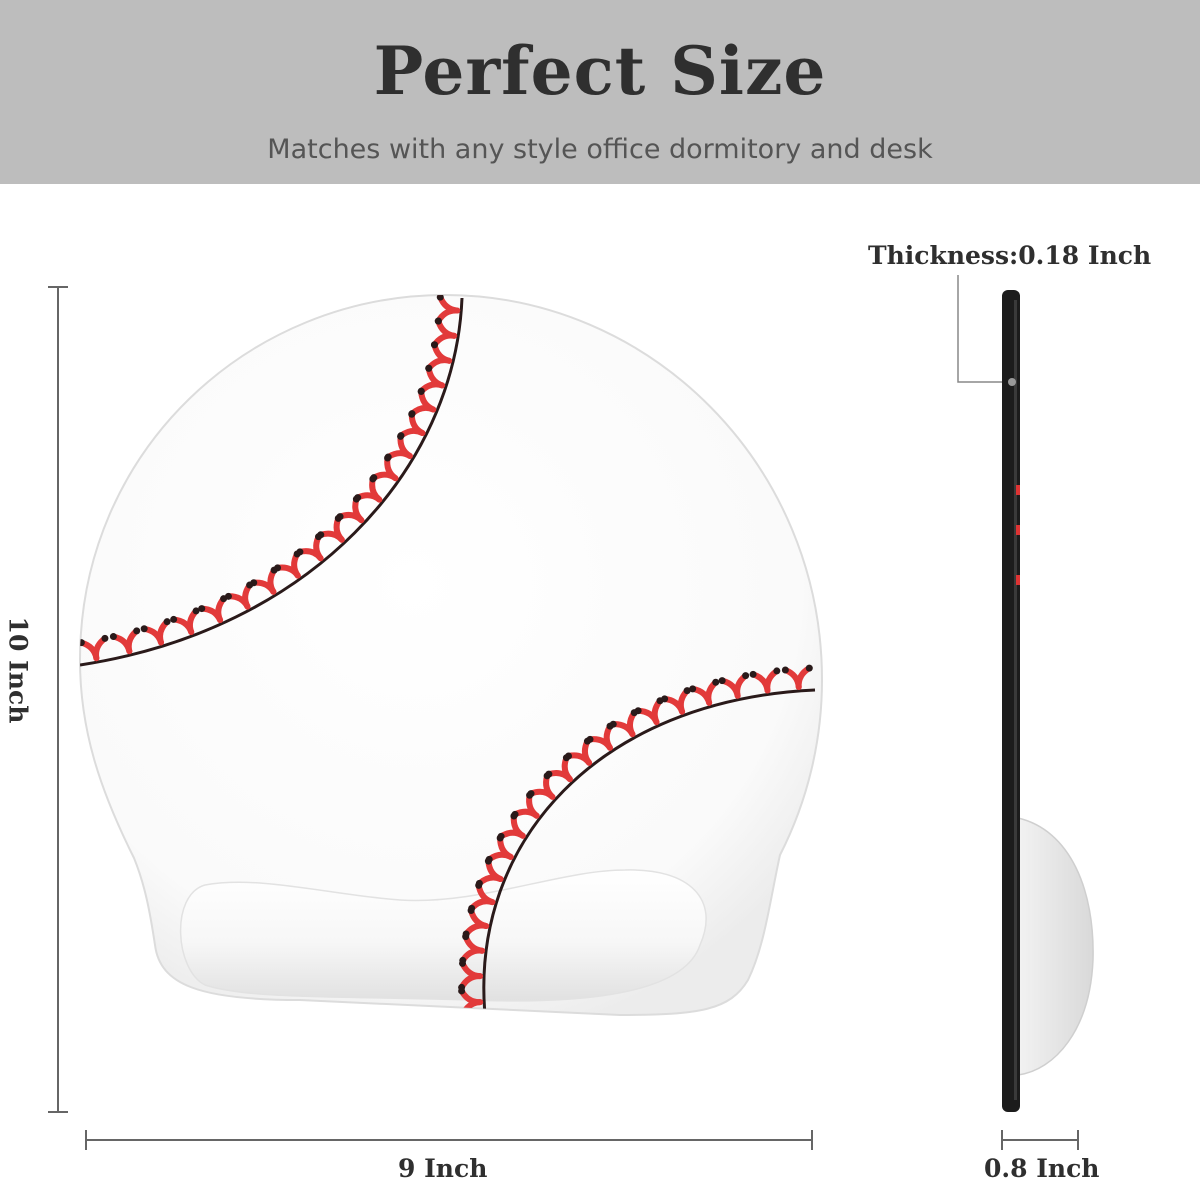  I want to click on thickness-label: Thickness:0.18 Inch, so click(1010, 255).